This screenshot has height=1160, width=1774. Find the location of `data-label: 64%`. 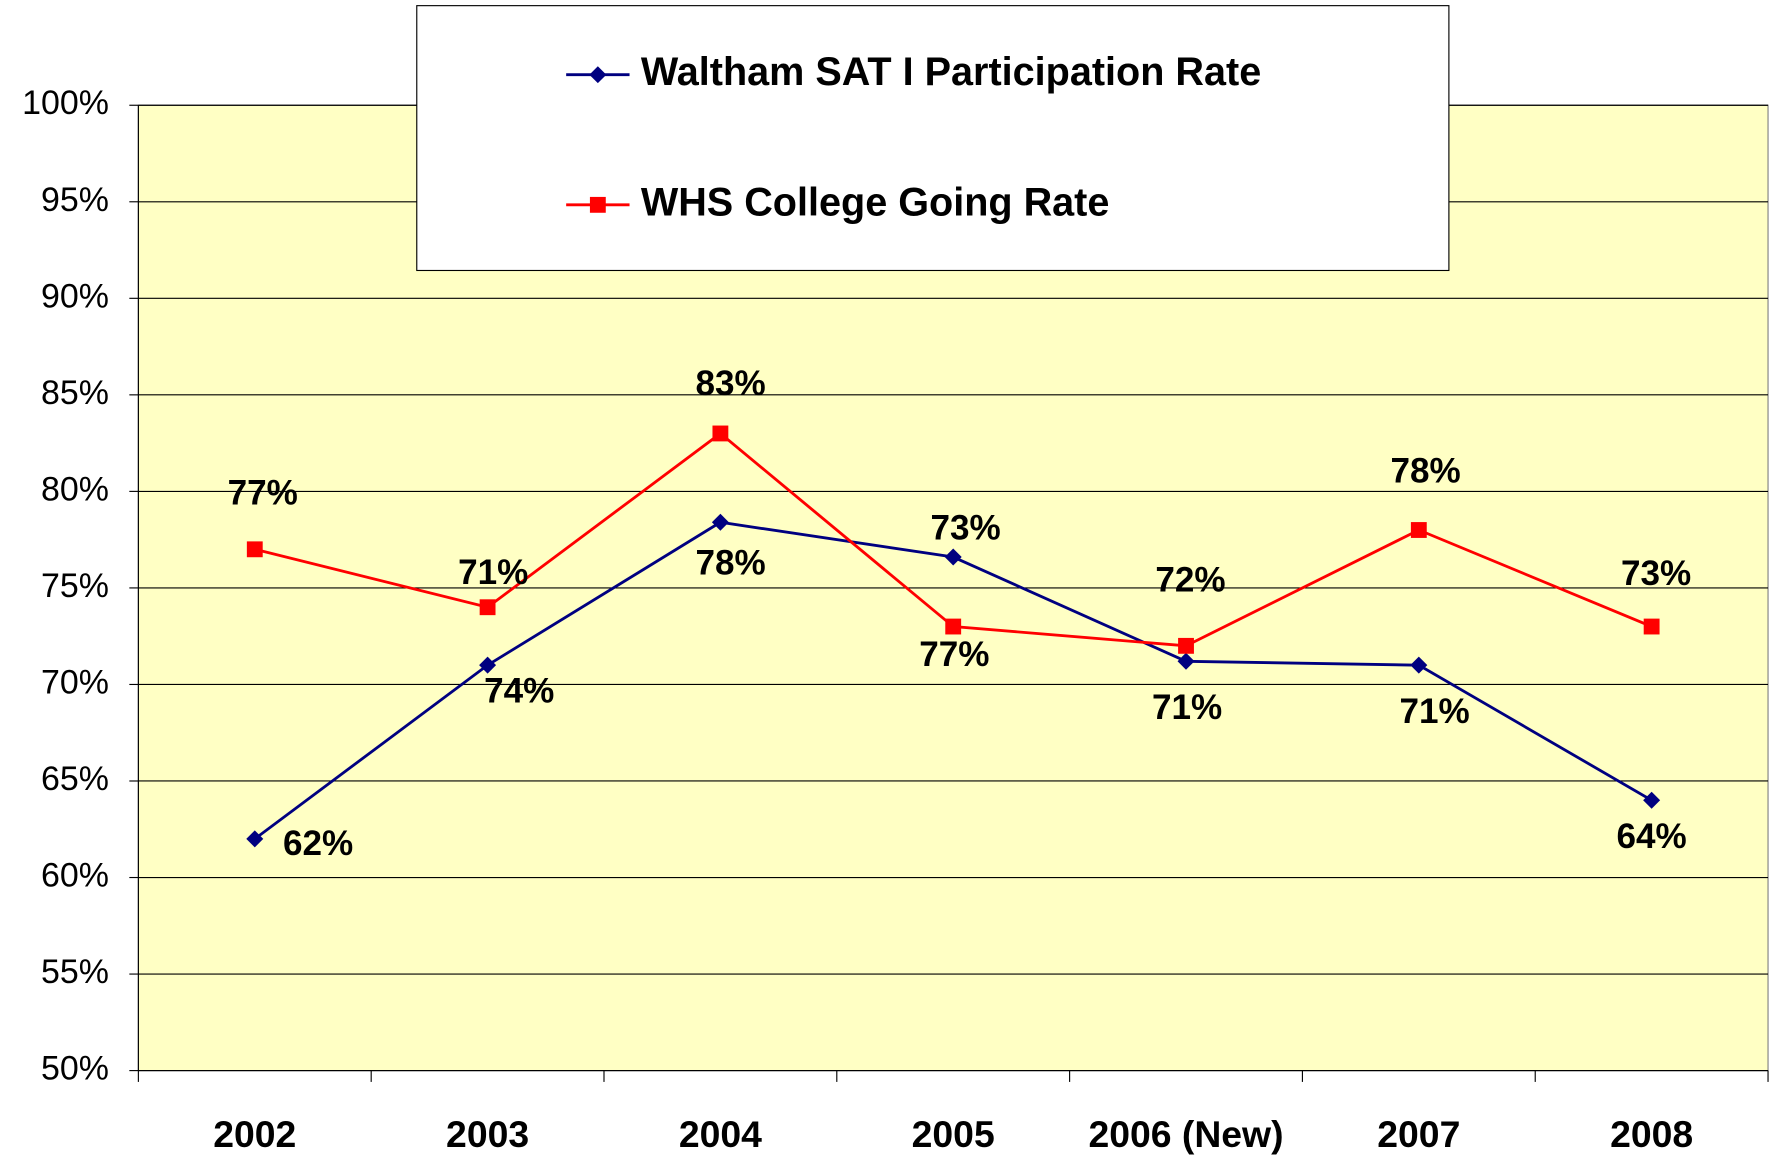

data-label: 64% is located at coordinates (1652, 836).